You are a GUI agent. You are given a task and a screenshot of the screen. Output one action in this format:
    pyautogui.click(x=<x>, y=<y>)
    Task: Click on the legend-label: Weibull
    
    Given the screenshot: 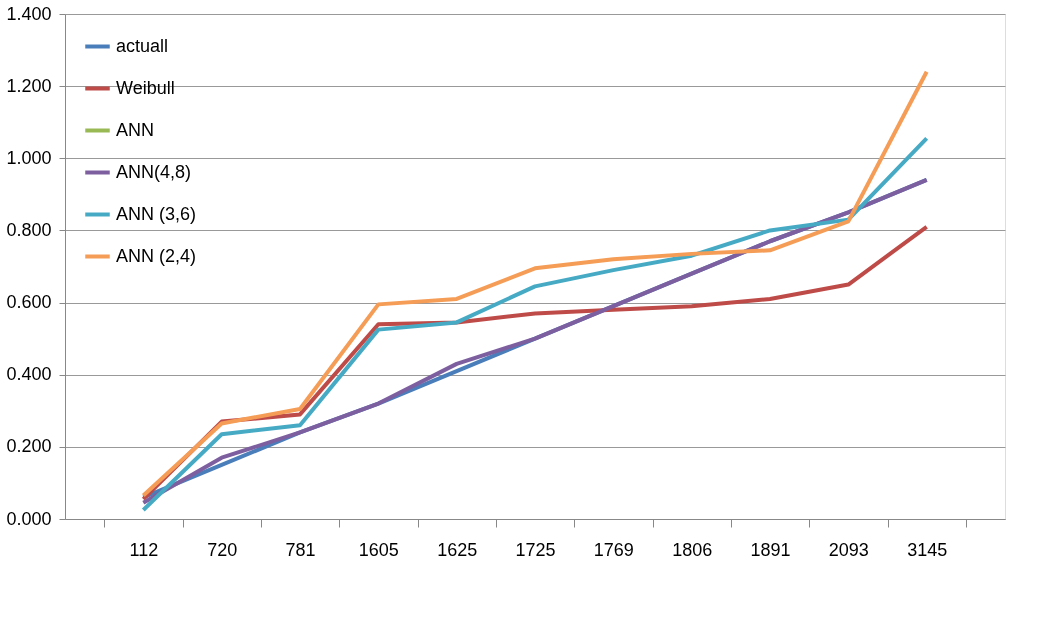 What is the action you would take?
    pyautogui.click(x=145, y=87)
    